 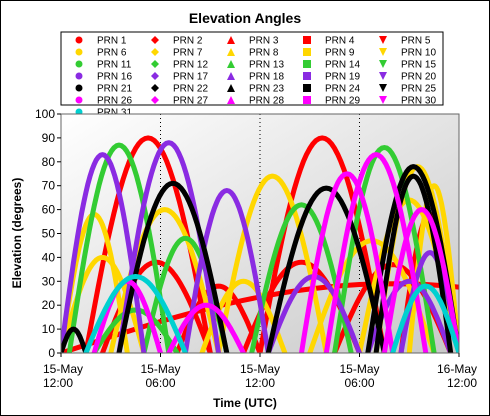 What do you see at coordinates (112, 41) in the screenshot?
I see `legend-label-1: PRN 1` at bounding box center [112, 41].